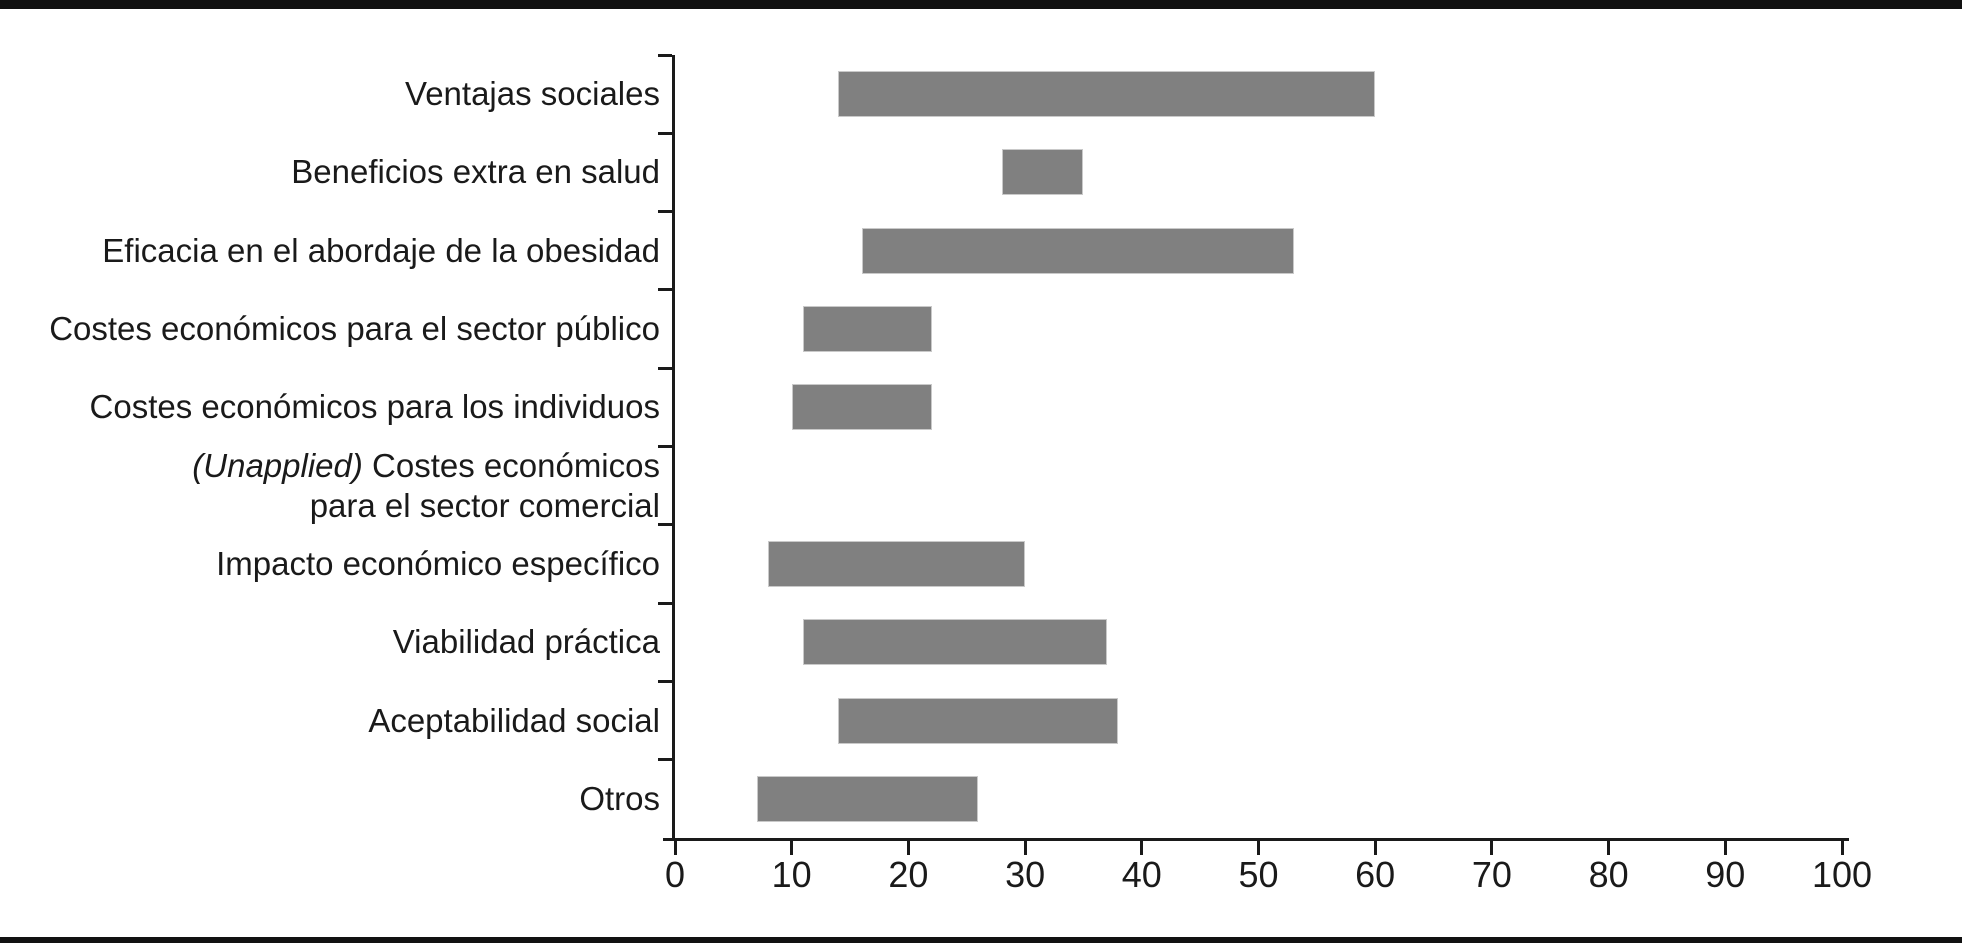 This screenshot has width=1962, height=946. I want to click on category-label: Impacto económico específico, so click(438, 564).